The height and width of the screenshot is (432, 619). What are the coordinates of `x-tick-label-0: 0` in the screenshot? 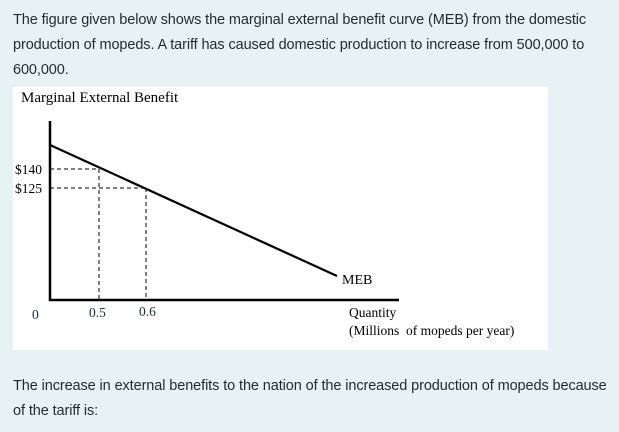 It's located at (35, 314).